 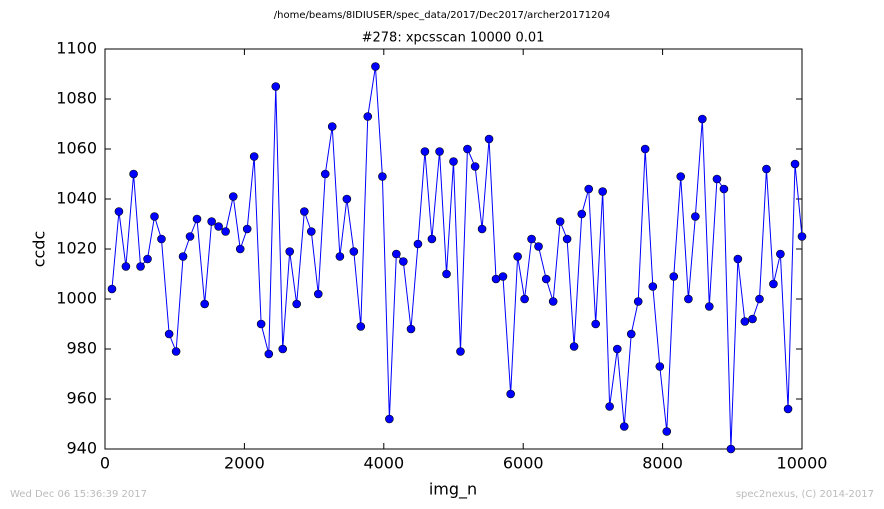 What do you see at coordinates (76, 298) in the screenshot?
I see `y-tick-label: 1000` at bounding box center [76, 298].